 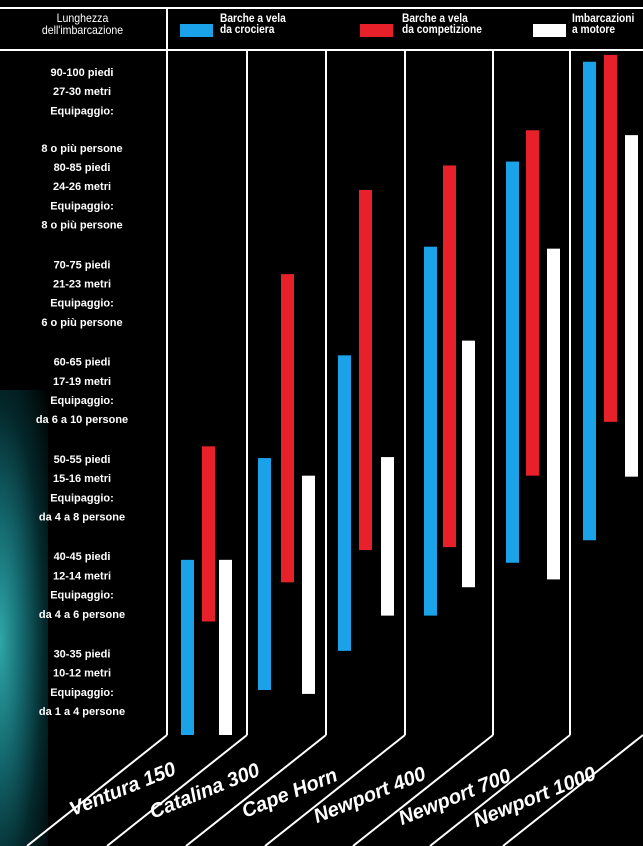 What do you see at coordinates (82, 615) in the screenshot?
I see `y-category-label: da 4 a 6 persone` at bounding box center [82, 615].